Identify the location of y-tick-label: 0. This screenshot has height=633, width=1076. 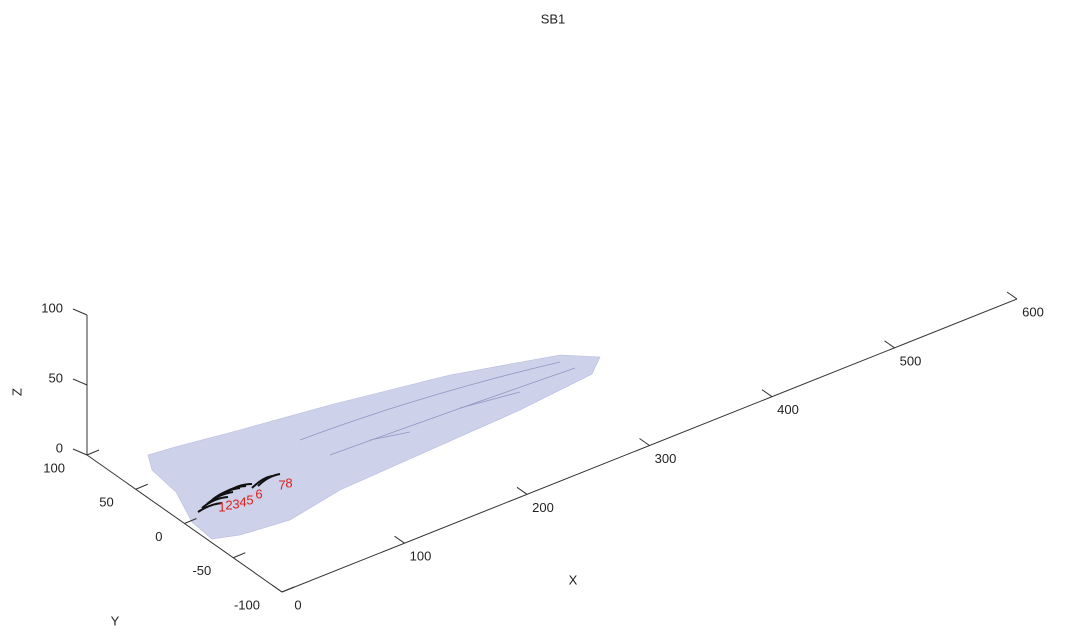
(158, 536).